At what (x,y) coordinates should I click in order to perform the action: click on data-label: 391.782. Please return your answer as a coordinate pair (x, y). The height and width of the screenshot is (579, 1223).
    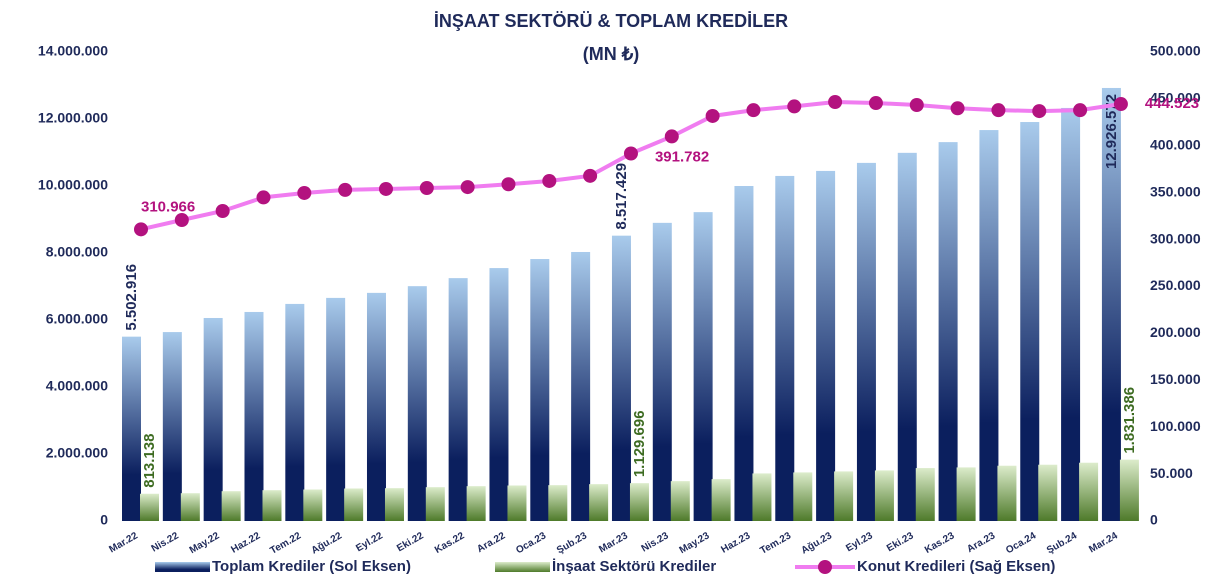
    Looking at the image, I should click on (682, 156).